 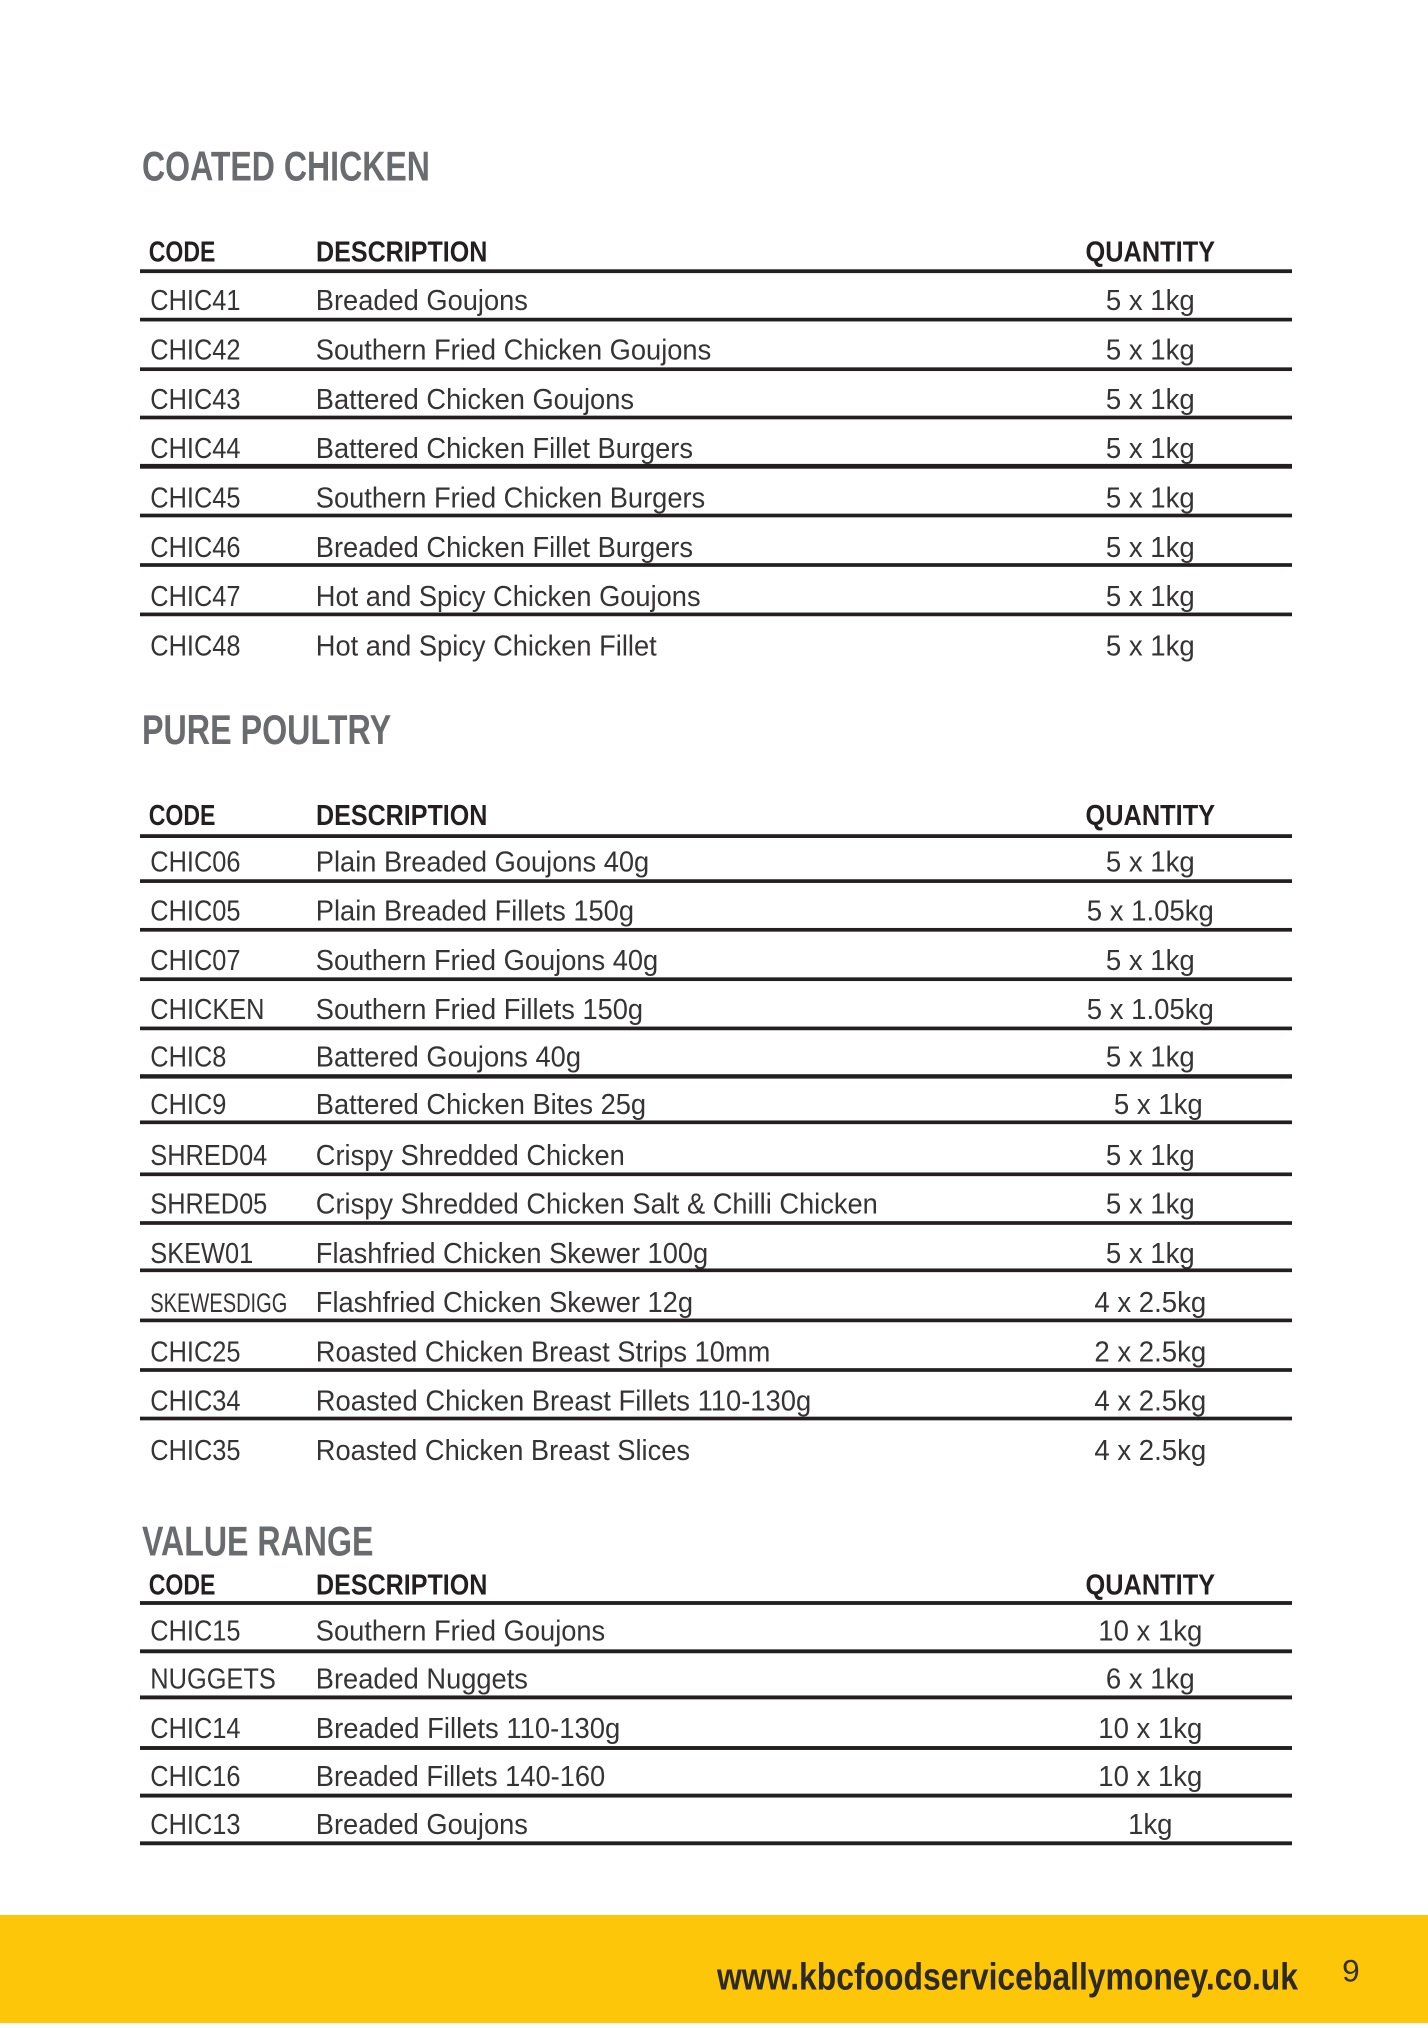 What do you see at coordinates (479, 1010) in the screenshot?
I see `svg-text: Southern Fried Fillets 150g` at bounding box center [479, 1010].